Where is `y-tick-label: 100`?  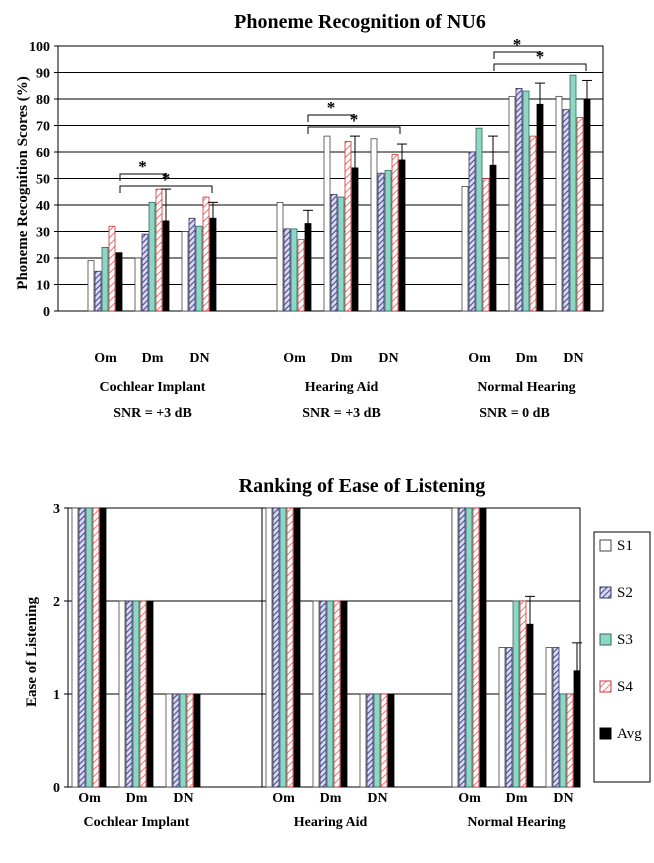
y-tick-label: 100 is located at coordinates (39, 47).